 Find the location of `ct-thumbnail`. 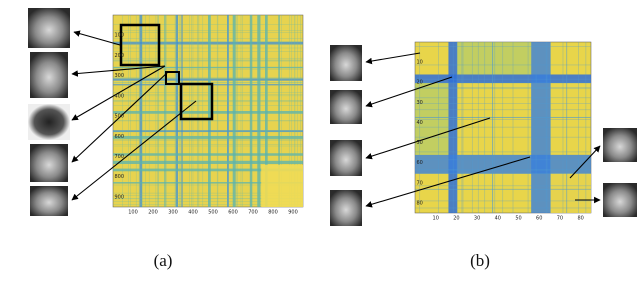

ct-thumbnail is located at coordinates (49, 122).